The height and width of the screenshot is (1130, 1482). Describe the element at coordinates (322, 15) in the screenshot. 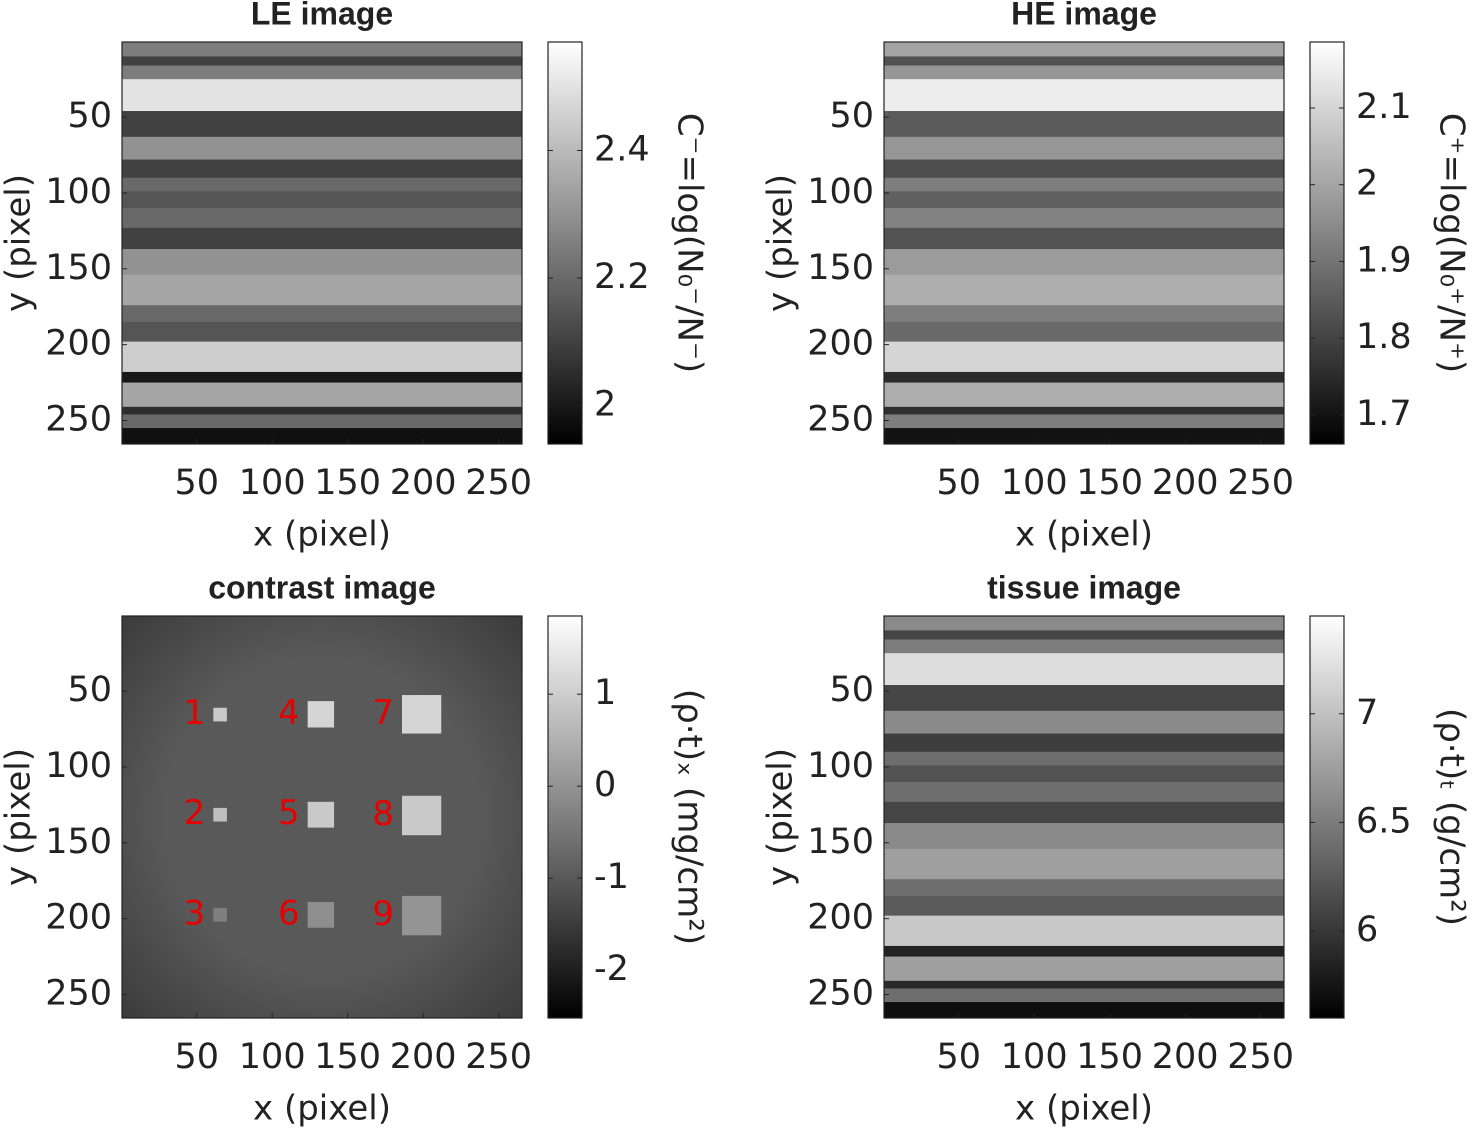

I see `chart-title: LE image` at that location.